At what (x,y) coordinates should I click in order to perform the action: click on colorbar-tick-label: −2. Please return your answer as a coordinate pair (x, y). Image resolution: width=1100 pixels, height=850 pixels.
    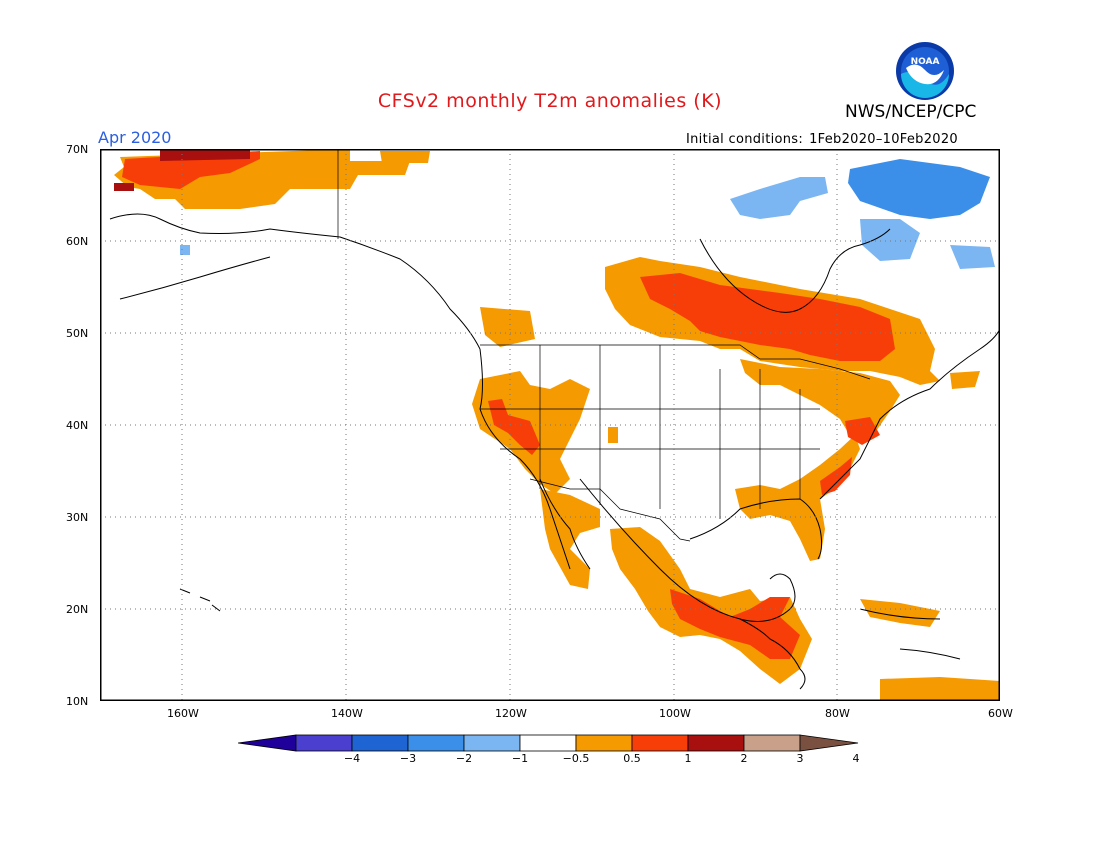
    Looking at the image, I should click on (464, 758).